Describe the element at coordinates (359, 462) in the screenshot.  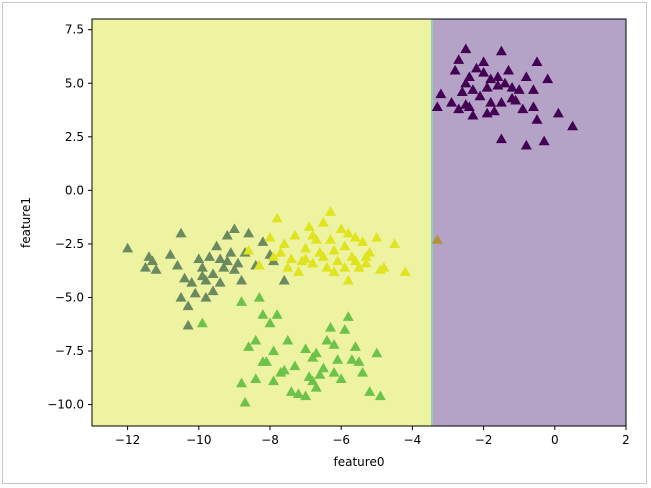
I see `x-axis-label: feature0` at that location.